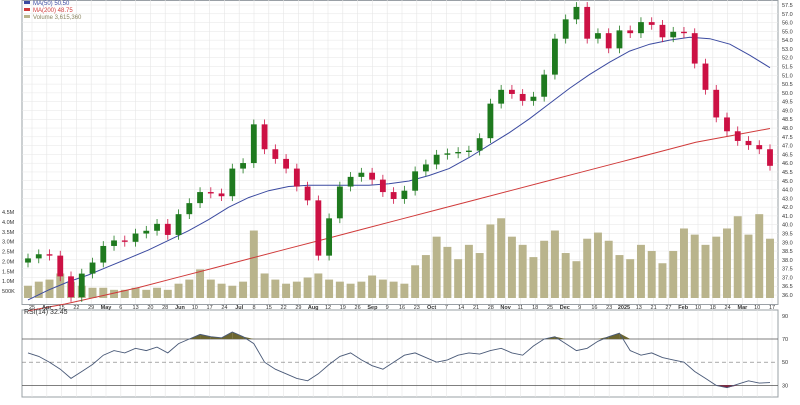 The width and height of the screenshot is (800, 405). Describe the element at coordinates (787, 155) in the screenshot. I see `price-tick-label: 46.5` at that location.